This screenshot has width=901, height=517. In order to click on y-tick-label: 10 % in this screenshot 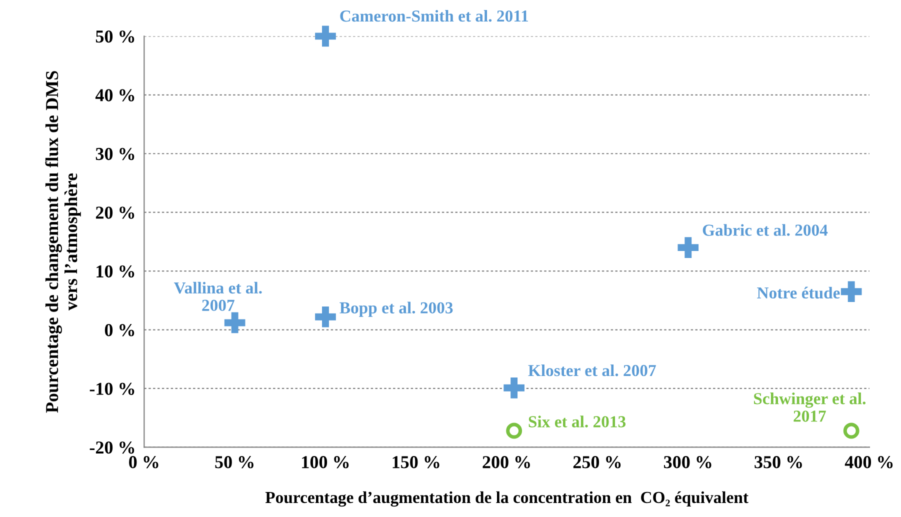, I will do `click(115, 271)`.